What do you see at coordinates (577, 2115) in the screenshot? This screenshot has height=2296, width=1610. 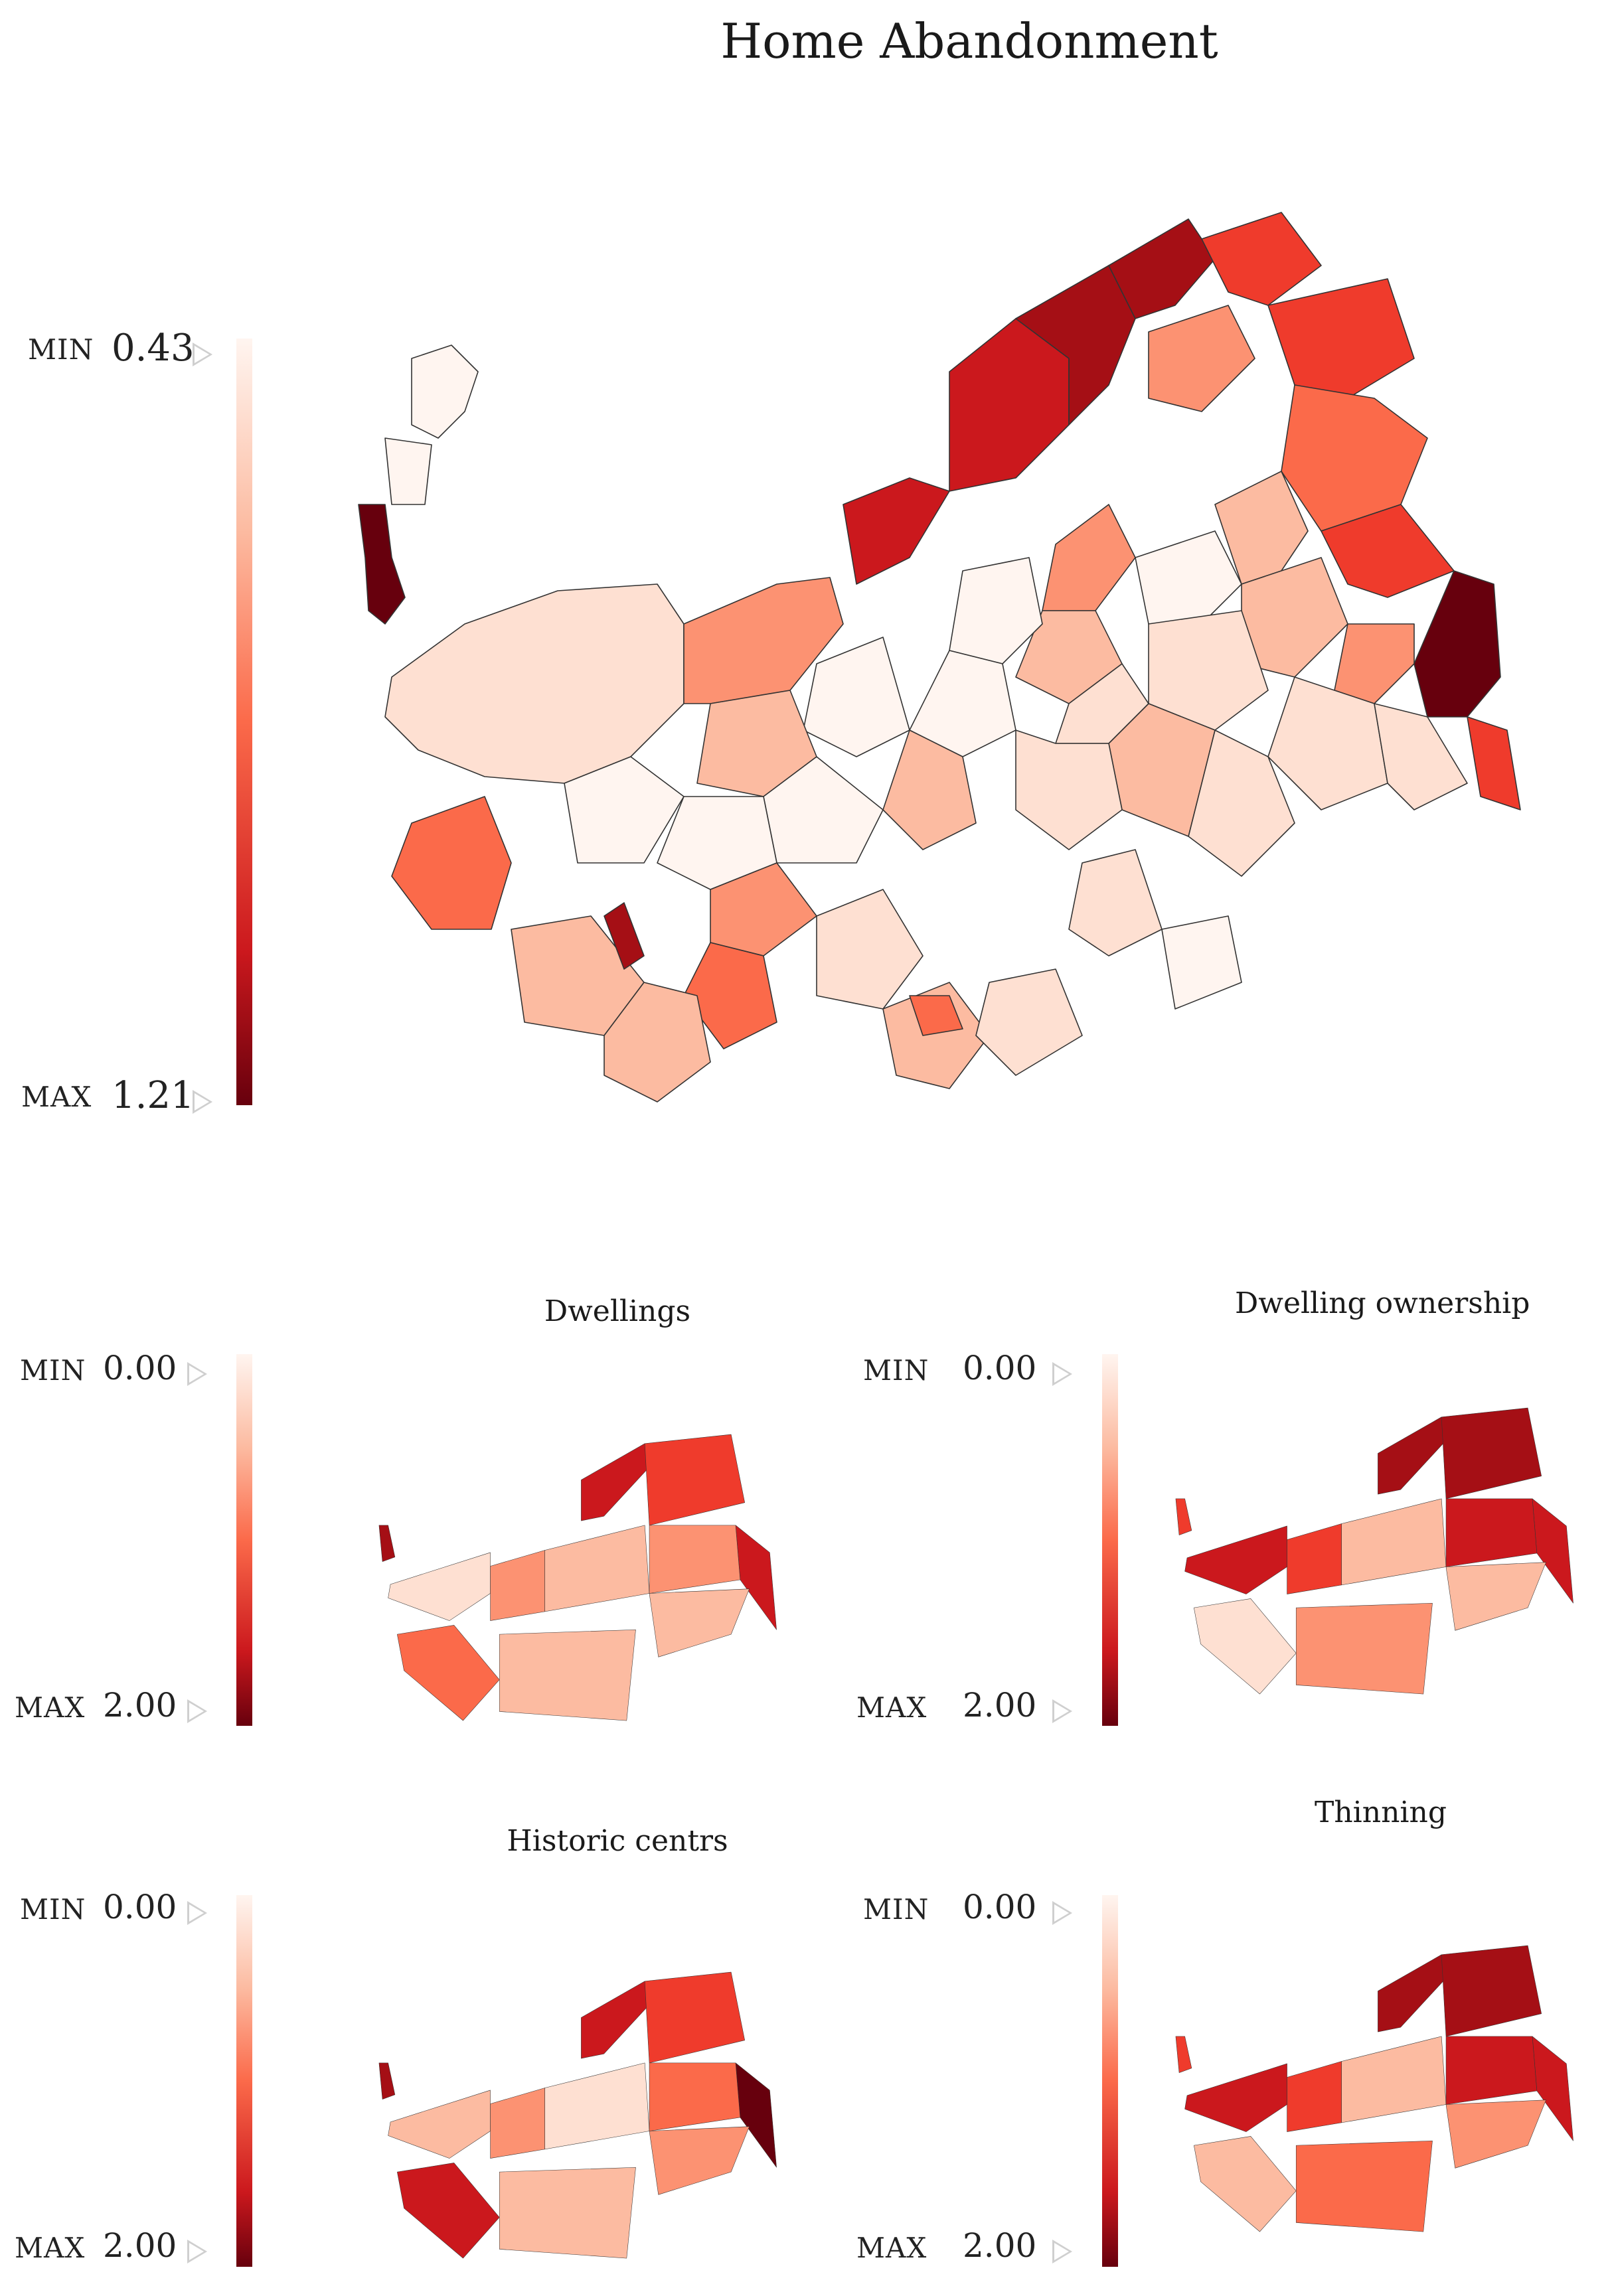 I see `historic-centrs-choropleth-map` at bounding box center [577, 2115].